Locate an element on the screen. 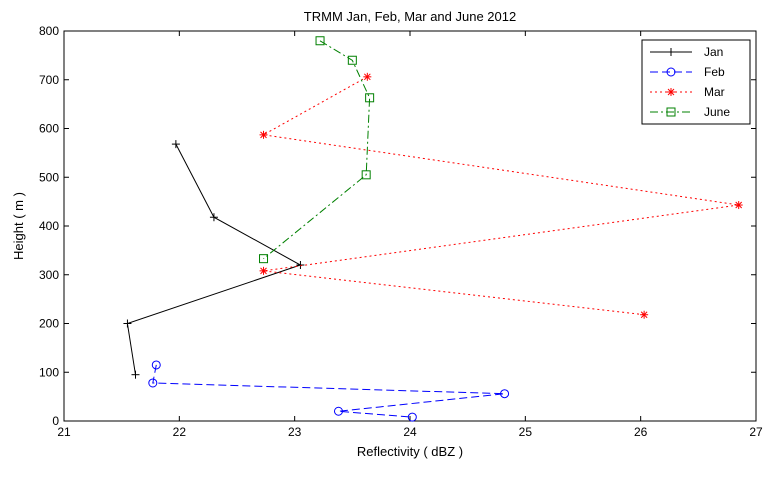 The height and width of the screenshot is (477, 767). x-axis-label: Reflectivity ( dBZ ) is located at coordinates (410, 451).